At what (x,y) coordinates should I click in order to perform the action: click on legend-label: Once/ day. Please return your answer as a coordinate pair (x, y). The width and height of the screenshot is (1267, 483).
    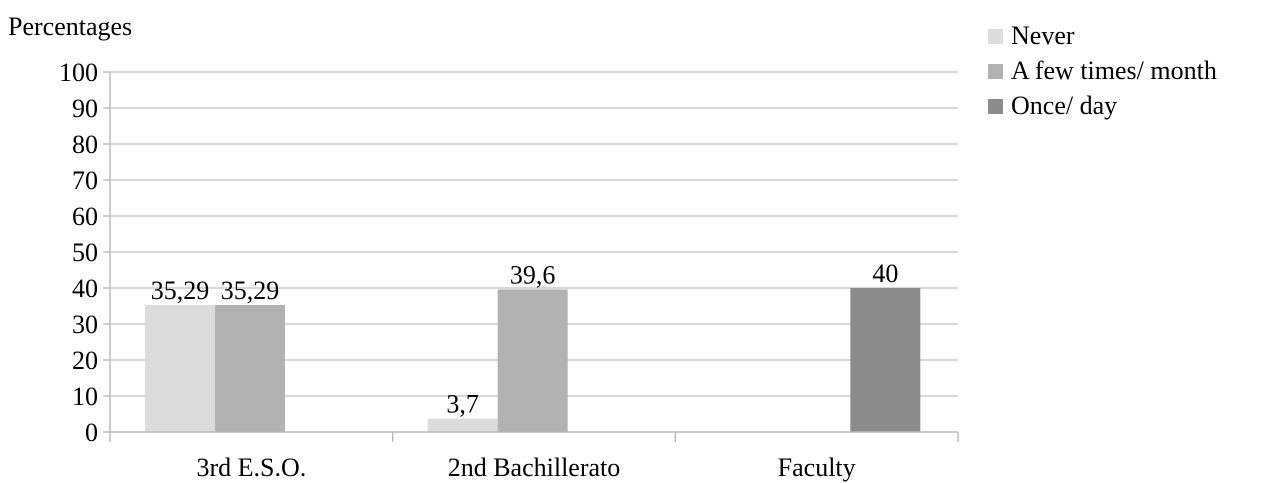
    Looking at the image, I should click on (1064, 105).